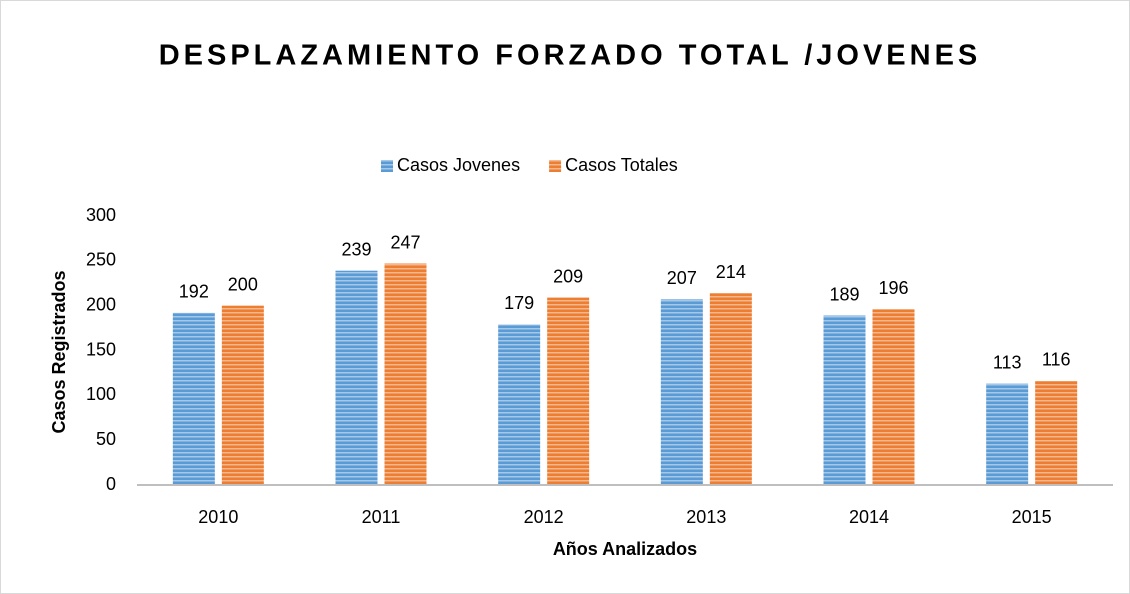 This screenshot has height=594, width=1130. Describe the element at coordinates (356, 249) in the screenshot. I see `data-label: 239` at that location.